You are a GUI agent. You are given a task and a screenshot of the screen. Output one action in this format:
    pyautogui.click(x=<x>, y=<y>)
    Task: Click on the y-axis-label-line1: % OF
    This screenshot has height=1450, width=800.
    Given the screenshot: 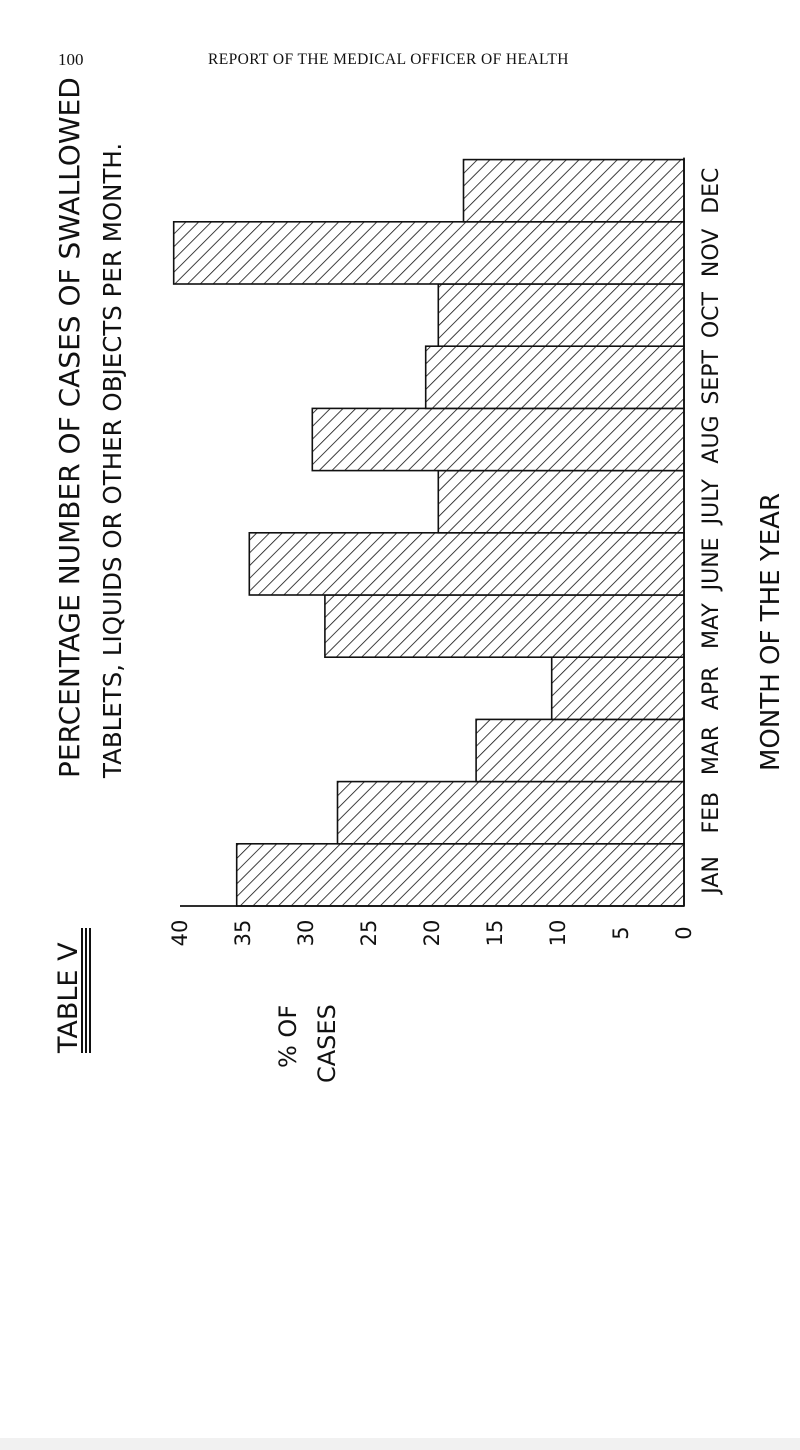 What is the action you would take?
    pyautogui.click(x=288, y=1036)
    